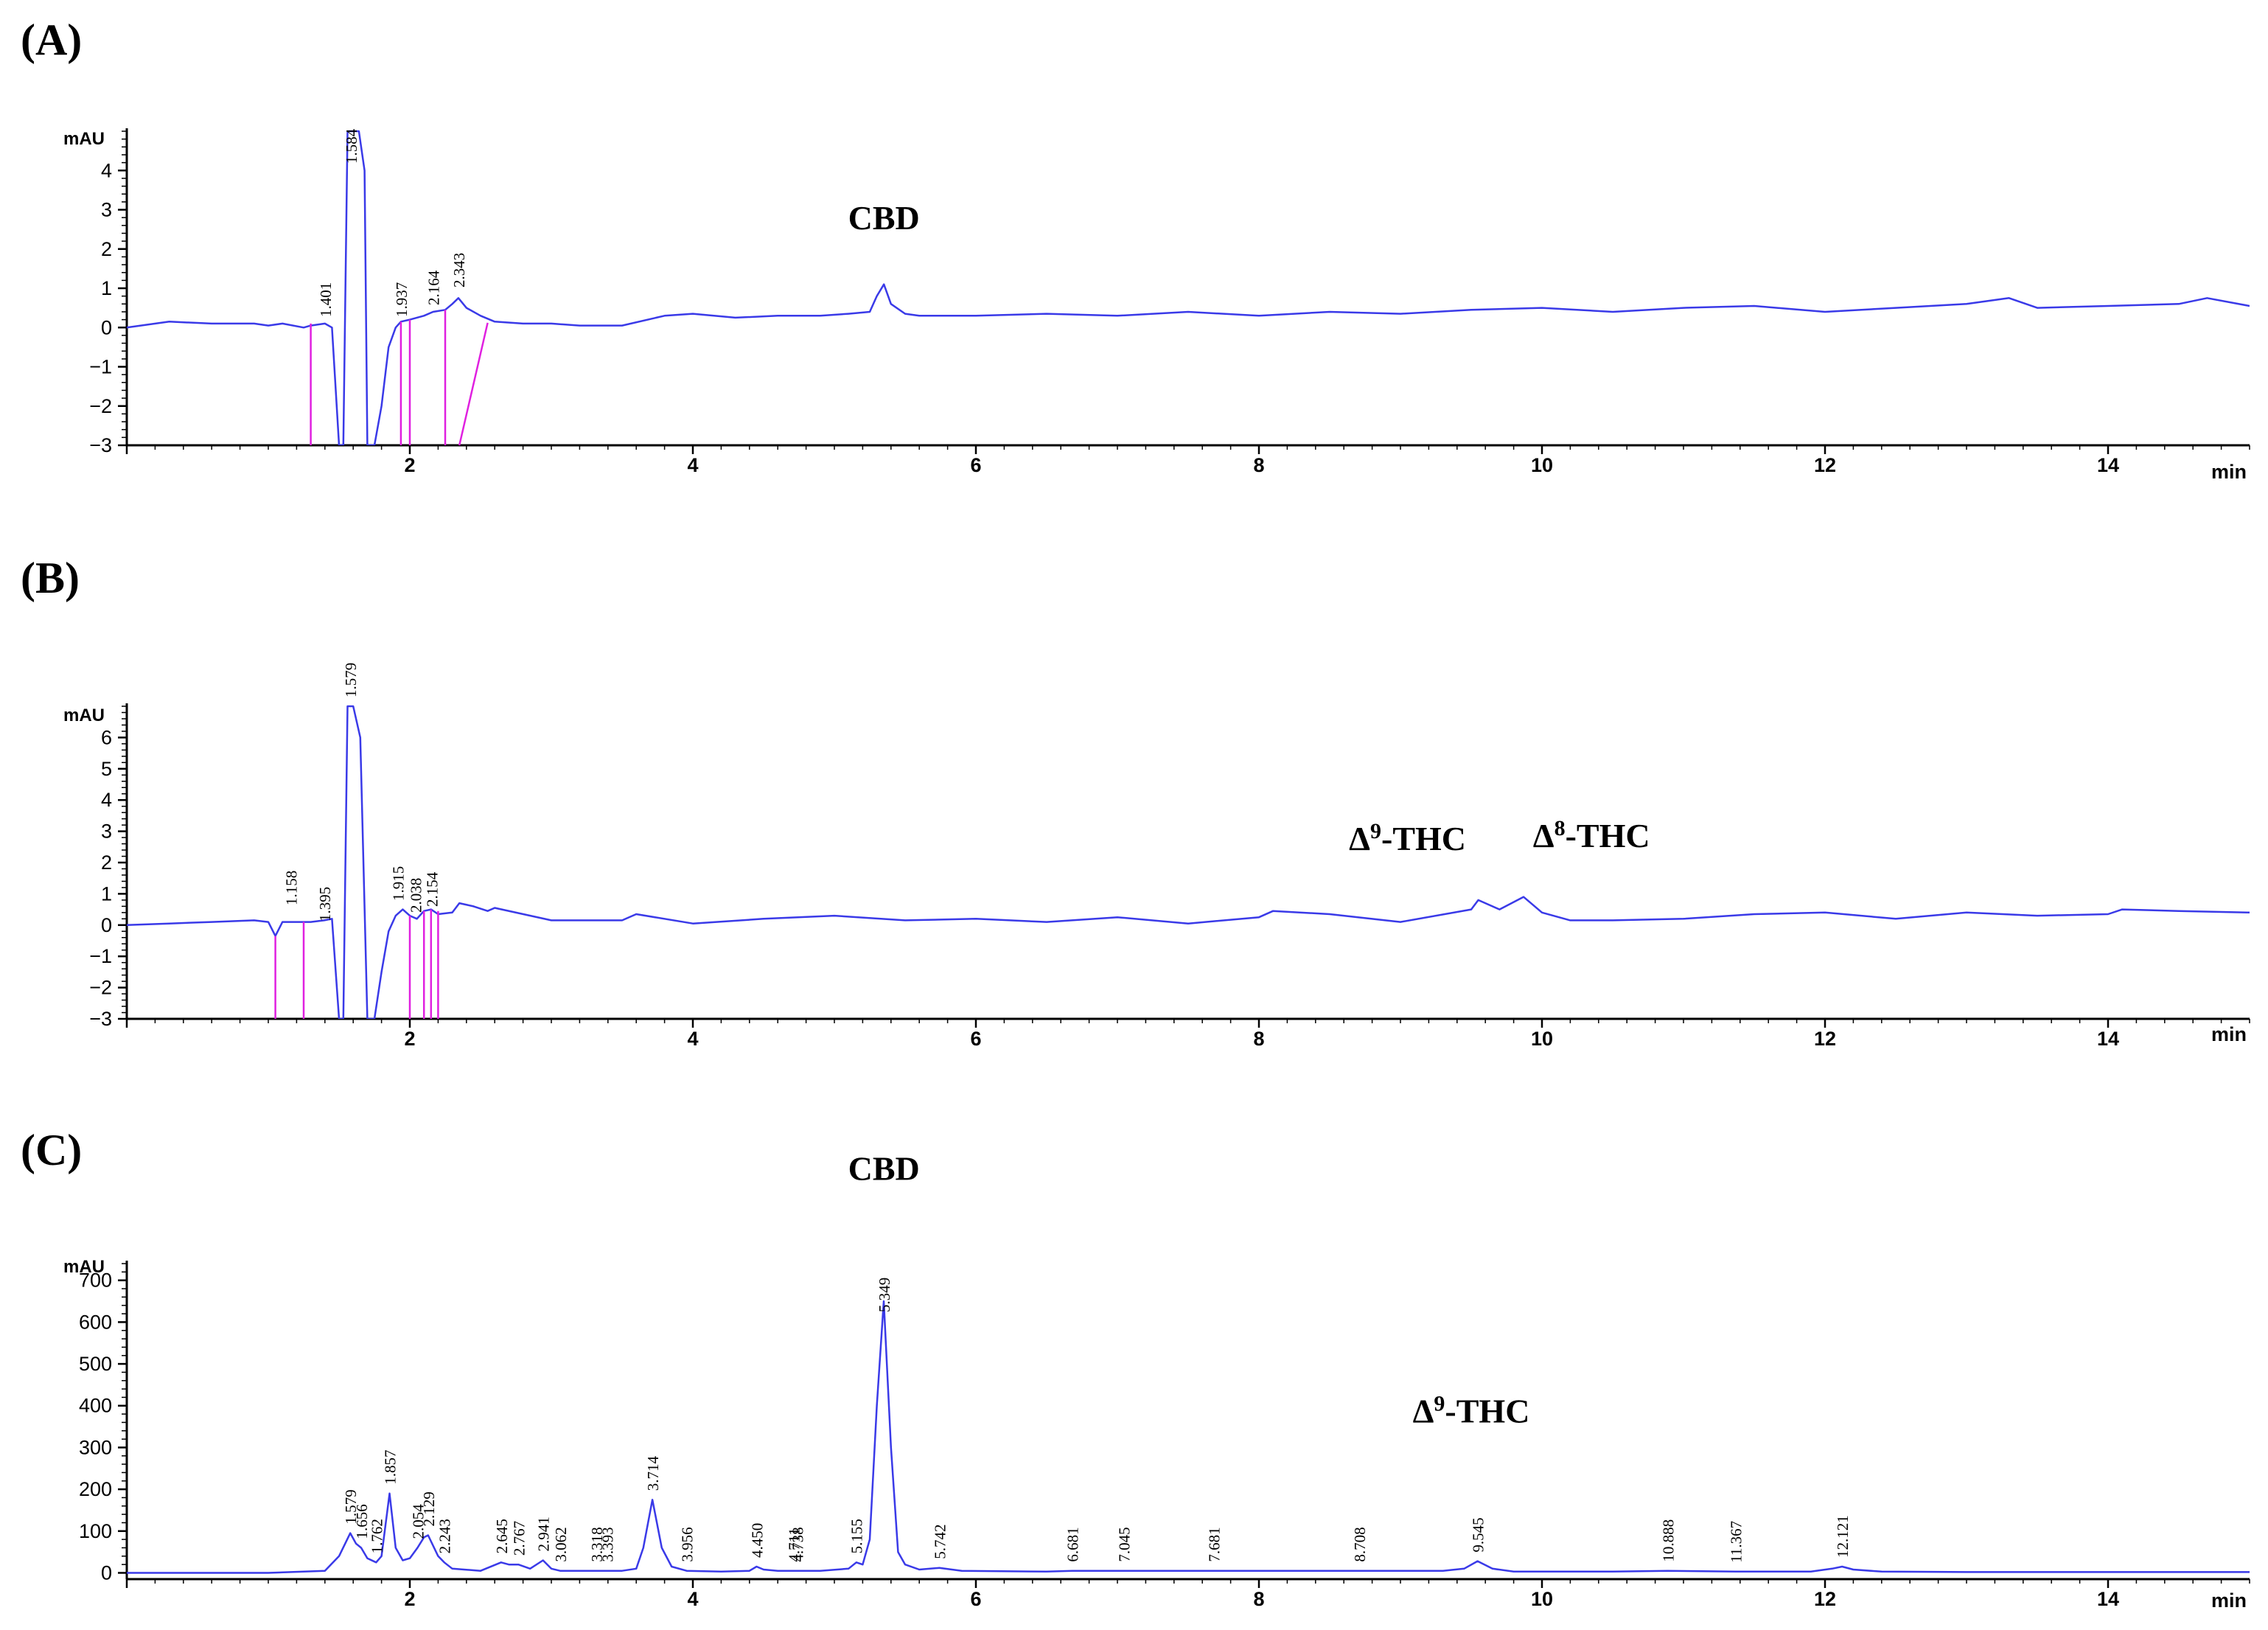  Describe the element at coordinates (794, 1544) in the screenshot. I see `panel-c-peak-label: 4.711` at that location.